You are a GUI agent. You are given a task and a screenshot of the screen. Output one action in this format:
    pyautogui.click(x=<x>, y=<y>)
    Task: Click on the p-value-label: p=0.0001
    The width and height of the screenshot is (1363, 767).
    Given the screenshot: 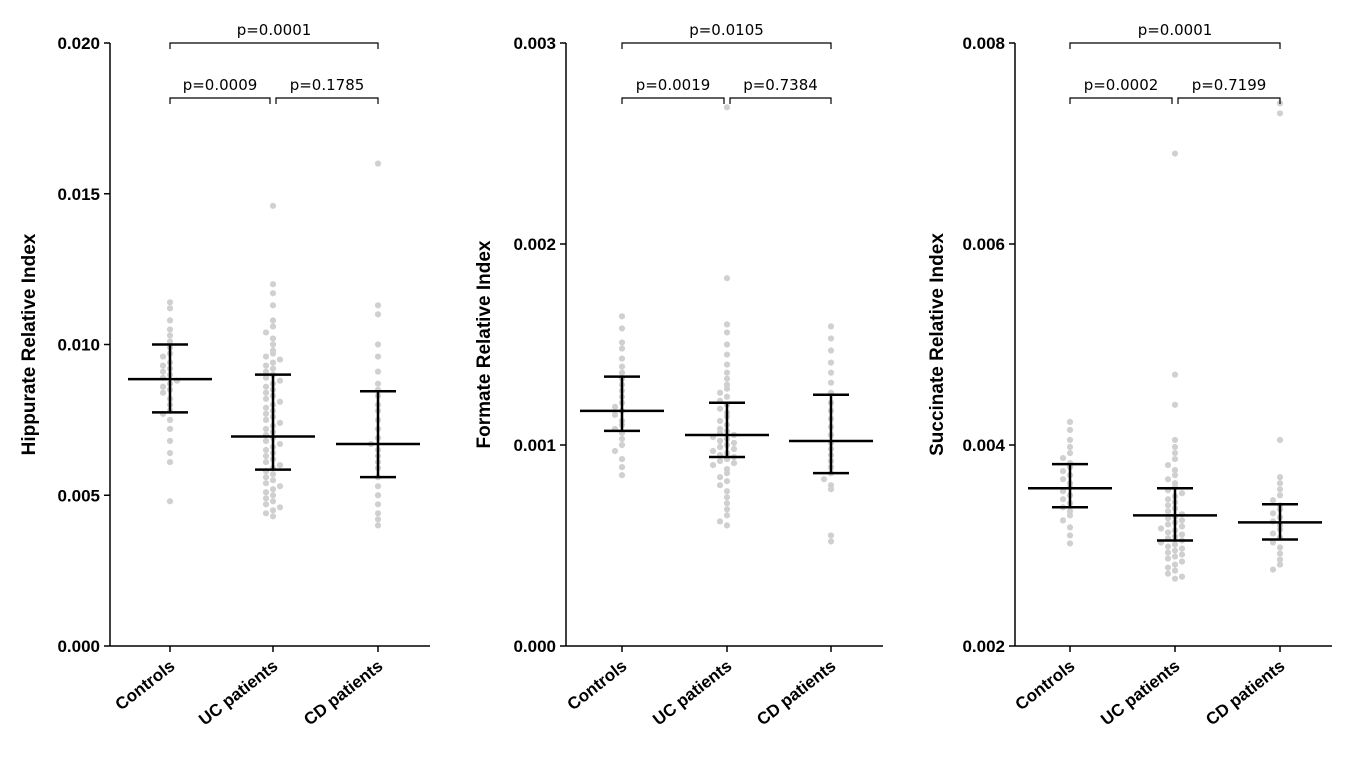 What is the action you would take?
    pyautogui.click(x=274, y=30)
    